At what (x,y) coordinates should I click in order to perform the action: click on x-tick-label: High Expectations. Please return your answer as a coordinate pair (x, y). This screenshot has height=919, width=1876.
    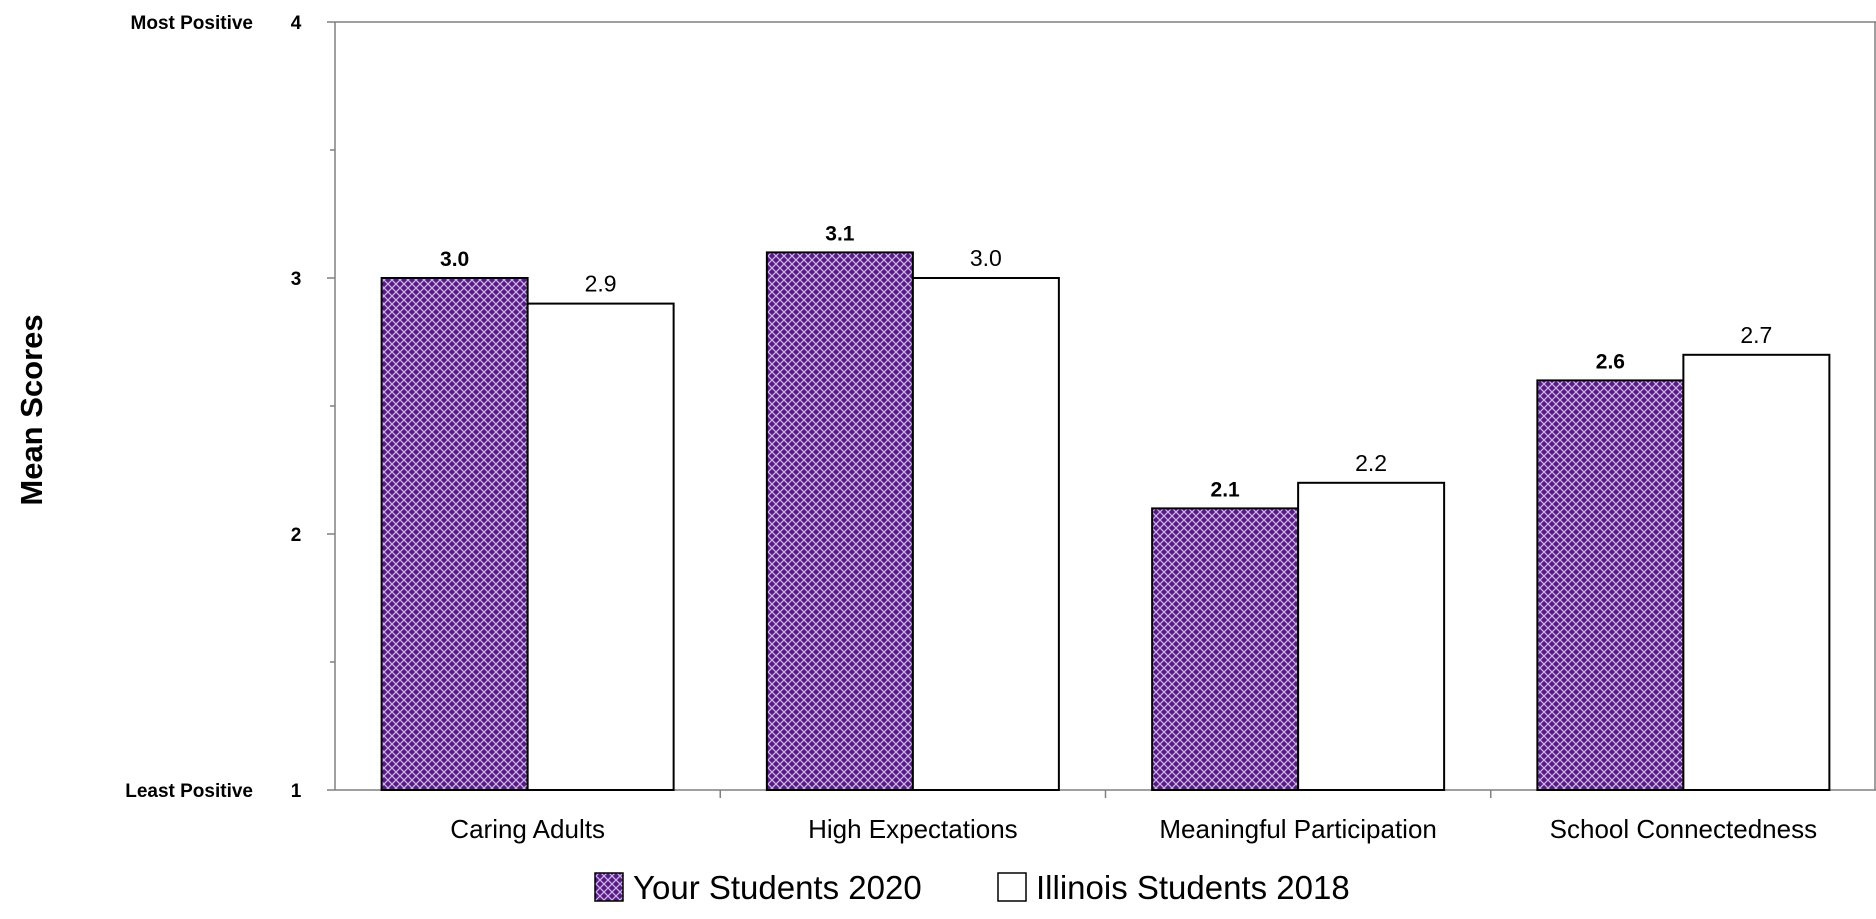
    Looking at the image, I should click on (913, 829).